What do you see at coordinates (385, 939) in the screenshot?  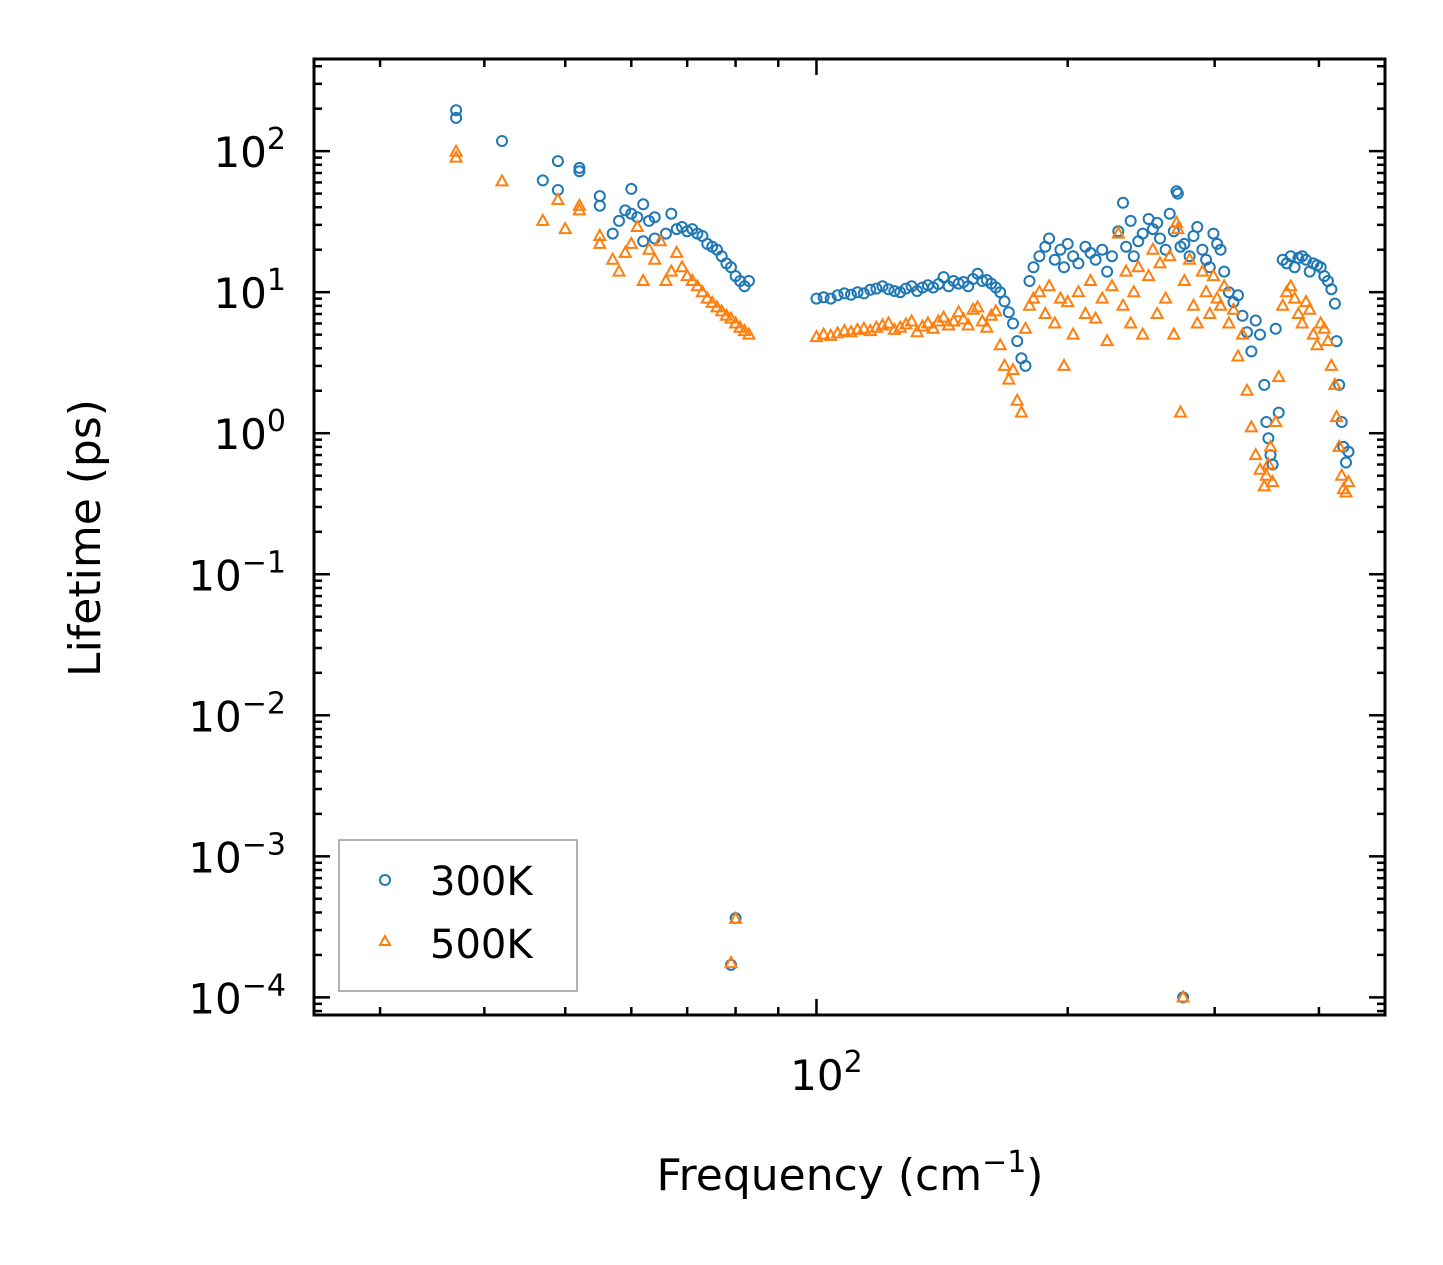 I see `legend-marker-500k` at bounding box center [385, 939].